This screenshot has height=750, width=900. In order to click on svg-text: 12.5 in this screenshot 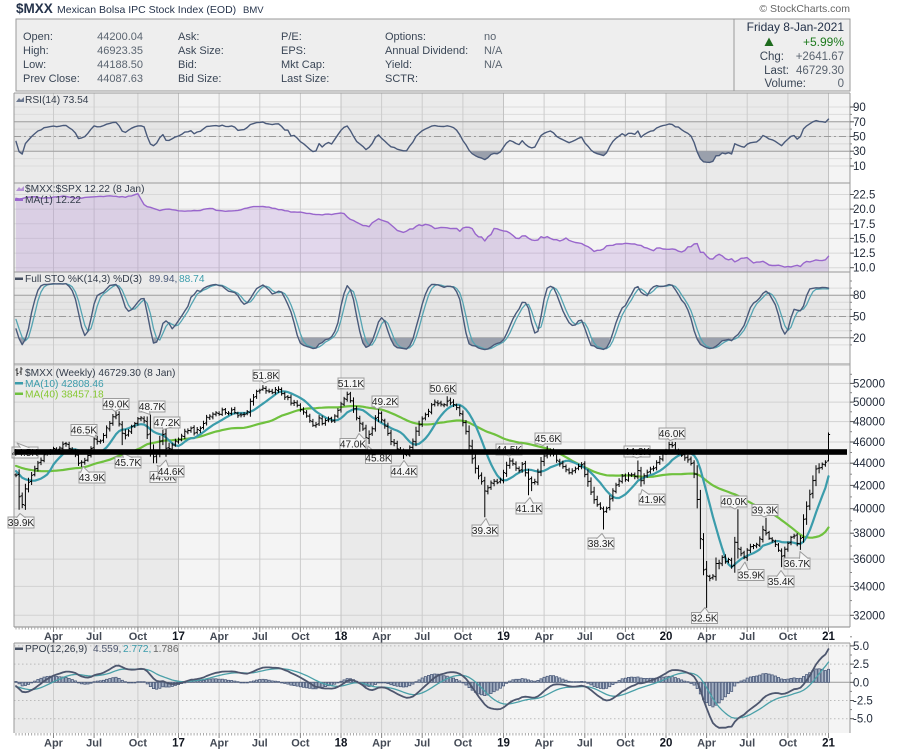, I will do `click(864, 254)`.